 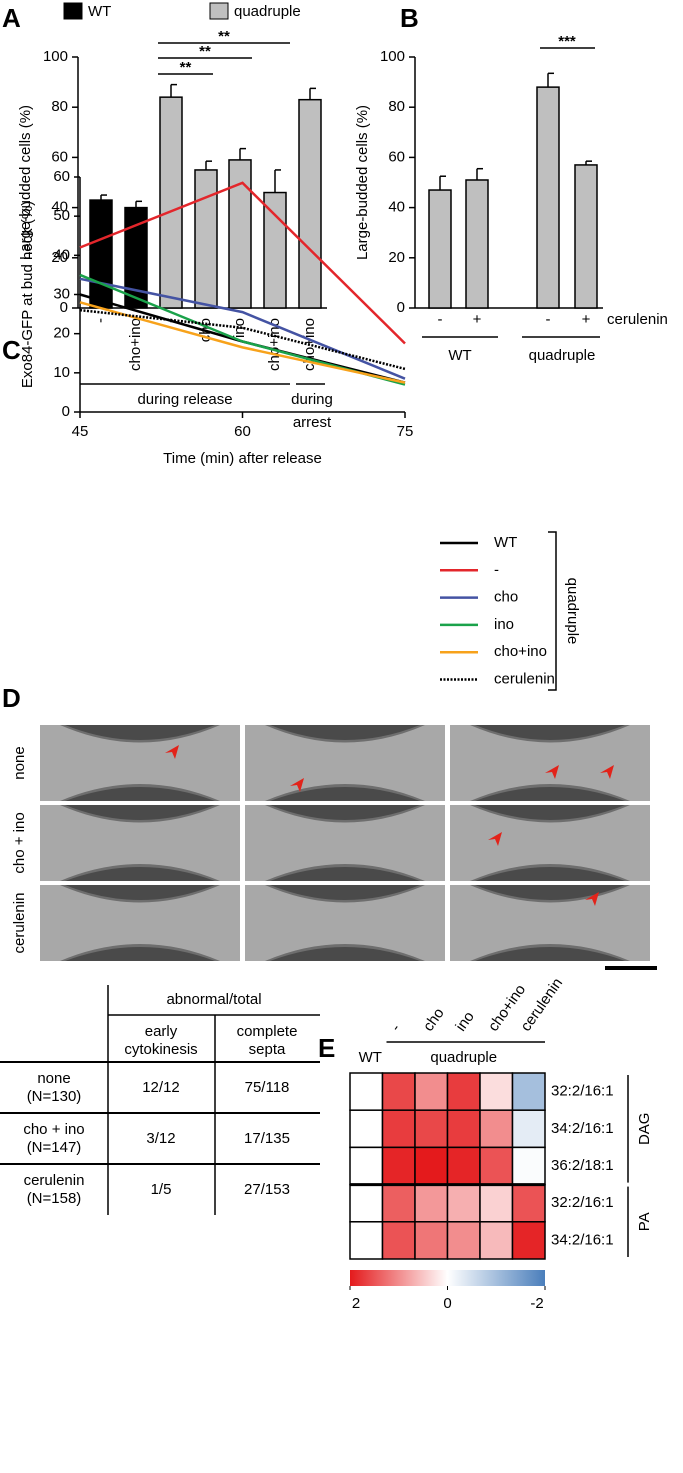 What do you see at coordinates (541, 1005) in the screenshot?
I see `column-label: cerulenin` at bounding box center [541, 1005].